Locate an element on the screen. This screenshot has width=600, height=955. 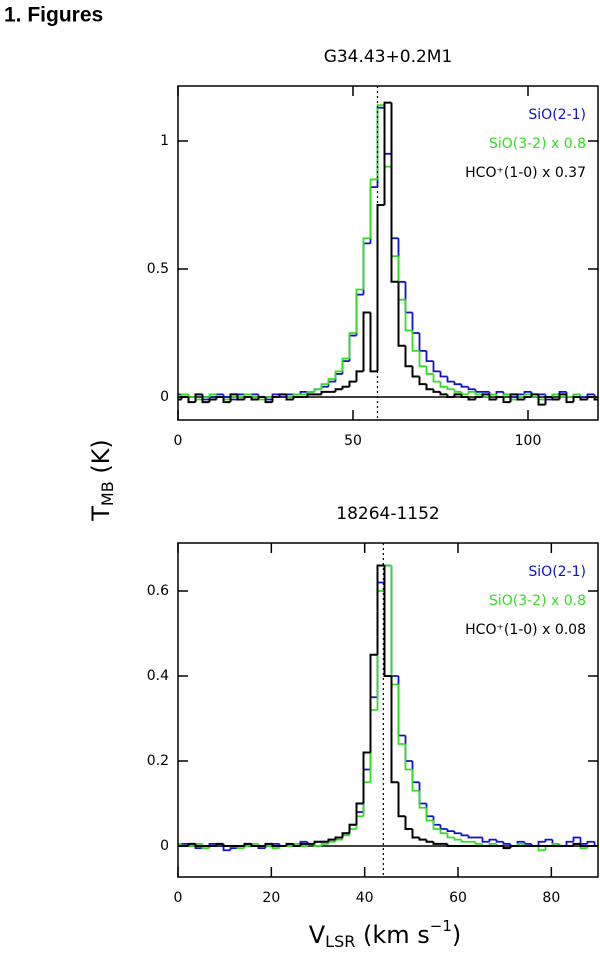
x-tick-label: 80 is located at coordinates (551, 898).